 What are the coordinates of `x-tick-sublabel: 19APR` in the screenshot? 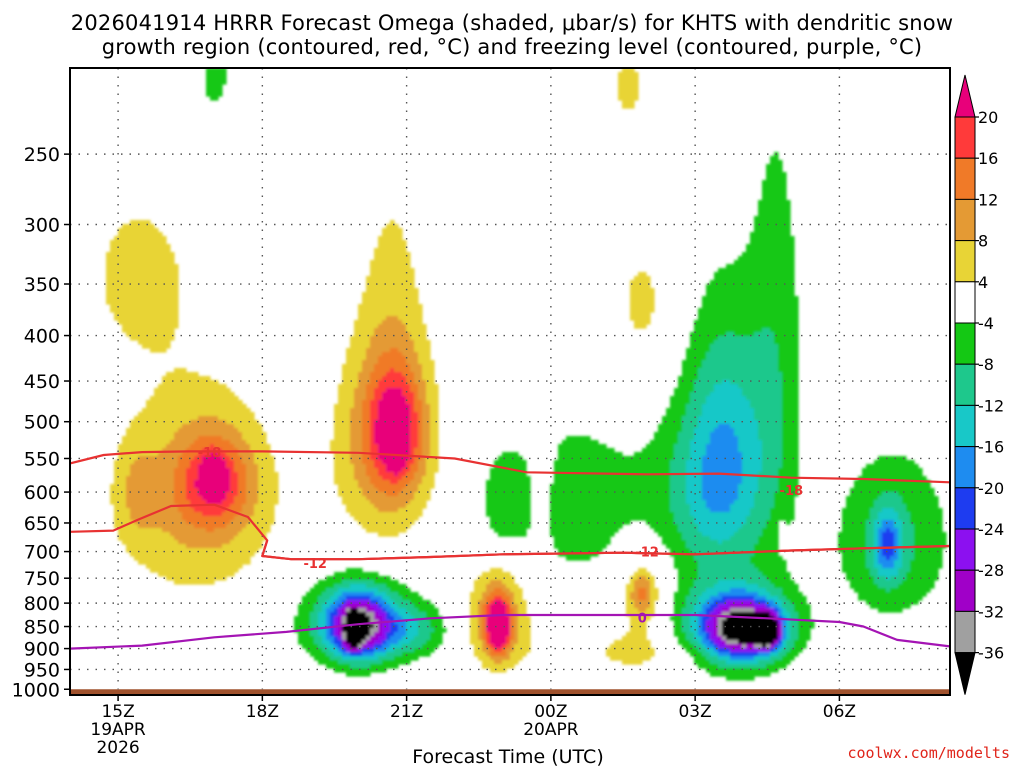 It's located at (118, 730).